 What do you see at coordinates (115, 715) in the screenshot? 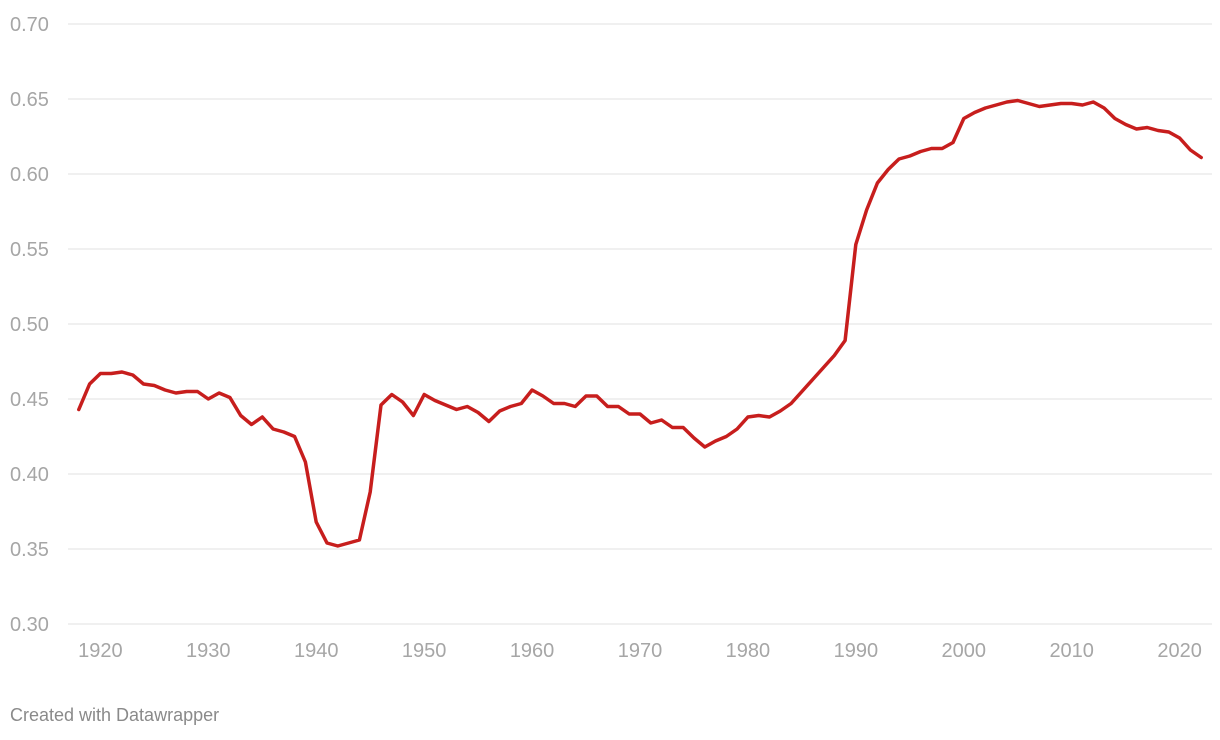
I see `datawrapper-credit: Created with Datawrapper` at bounding box center [115, 715].